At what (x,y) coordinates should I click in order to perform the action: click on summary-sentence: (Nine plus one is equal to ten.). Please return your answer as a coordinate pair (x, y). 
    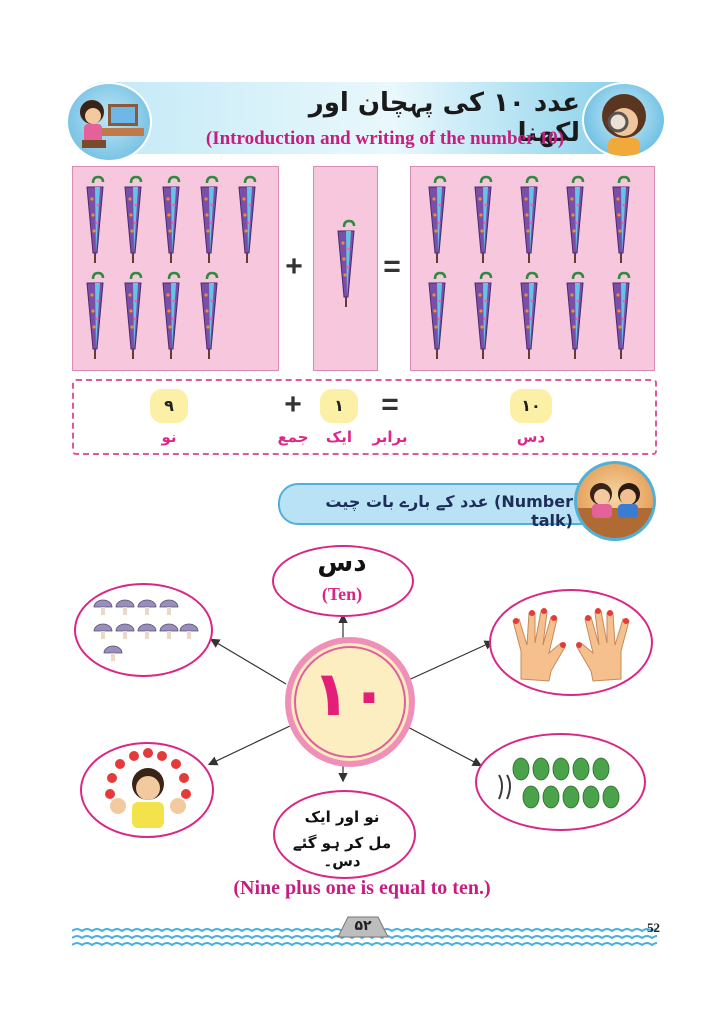
    Looking at the image, I should click on (362, 888).